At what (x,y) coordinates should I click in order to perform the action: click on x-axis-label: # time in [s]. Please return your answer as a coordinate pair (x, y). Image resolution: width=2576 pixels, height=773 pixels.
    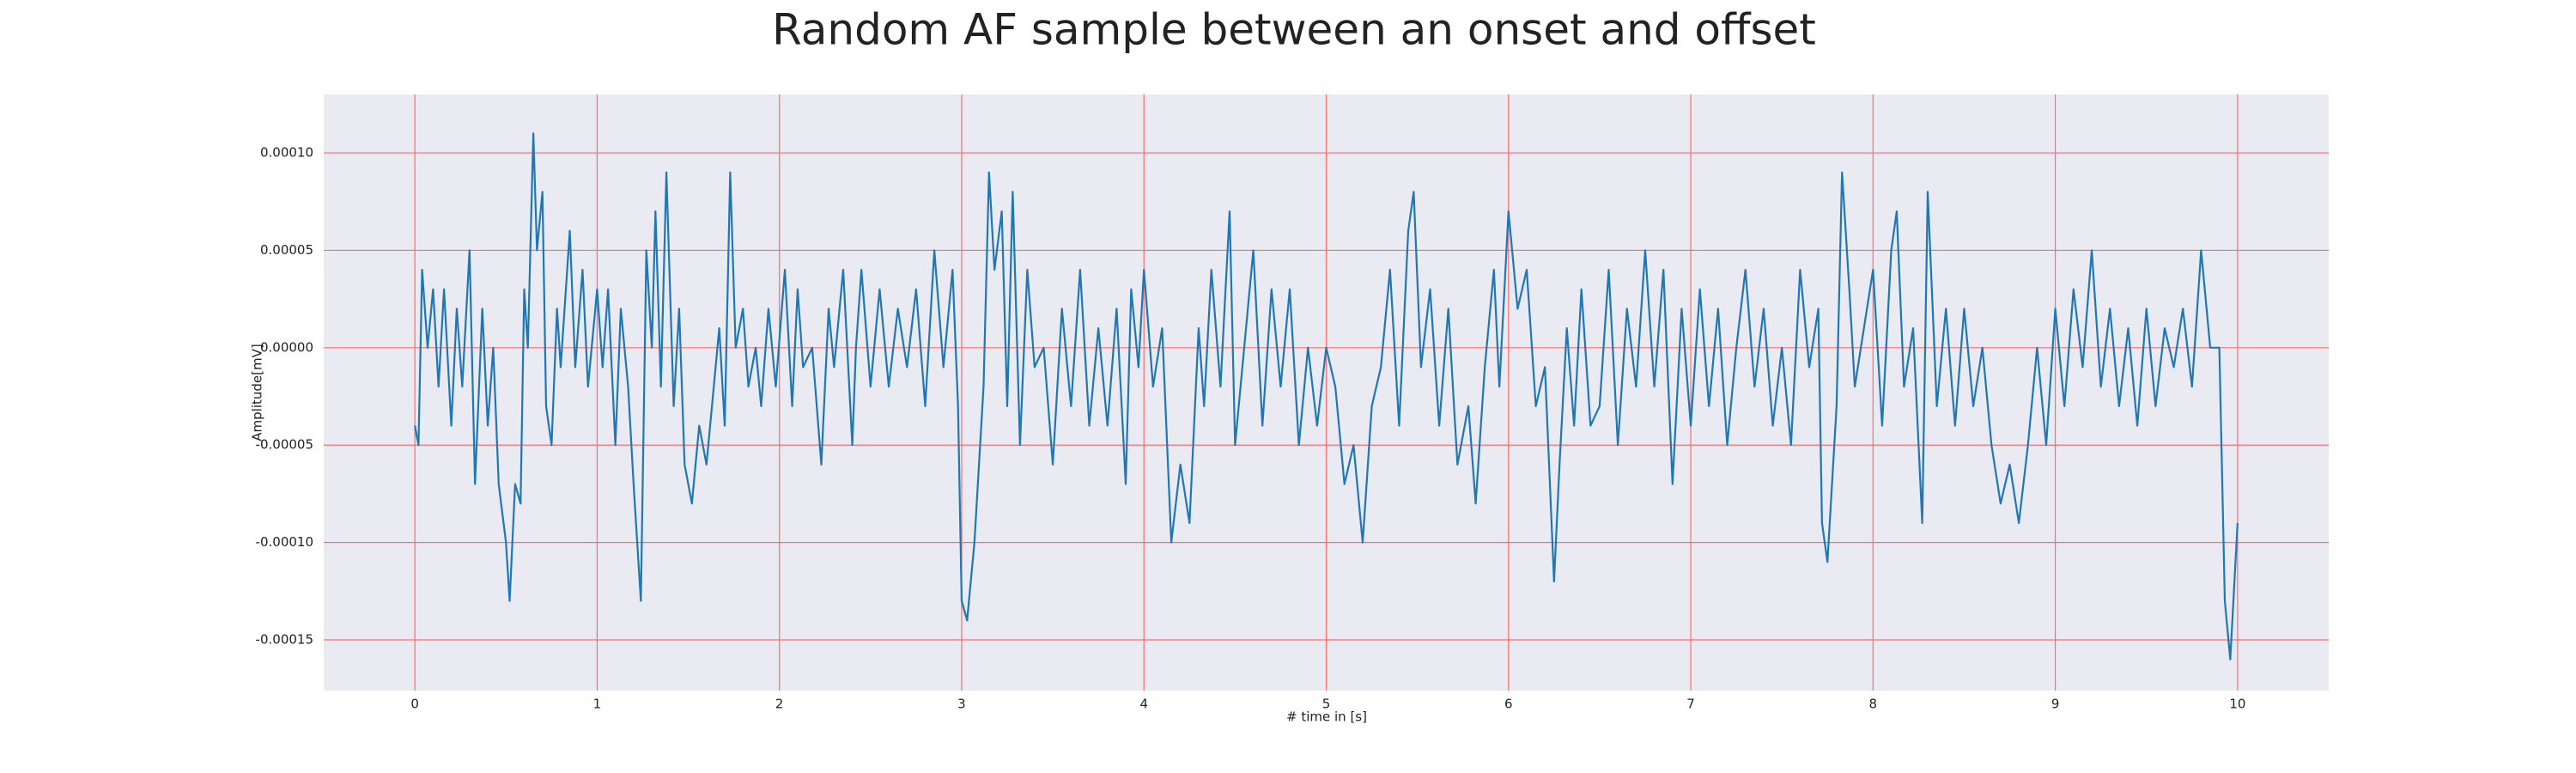
    Looking at the image, I should click on (1327, 717).